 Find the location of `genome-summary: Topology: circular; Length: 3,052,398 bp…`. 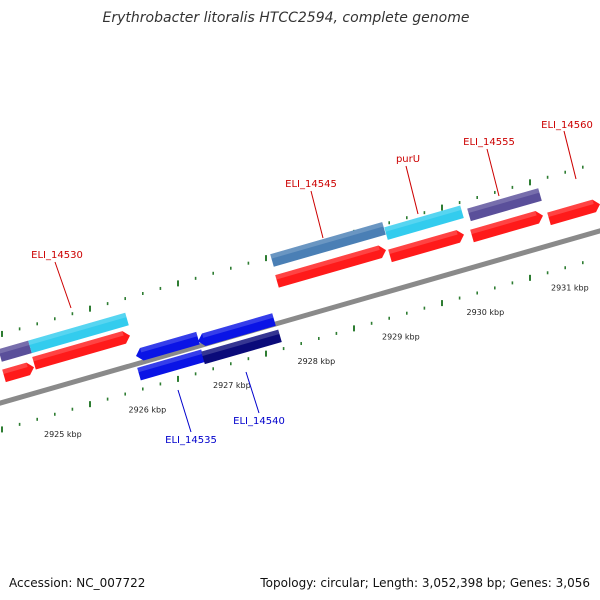

genome-summary: Topology: circular; Length: 3,052,398 bp… is located at coordinates (425, 583).